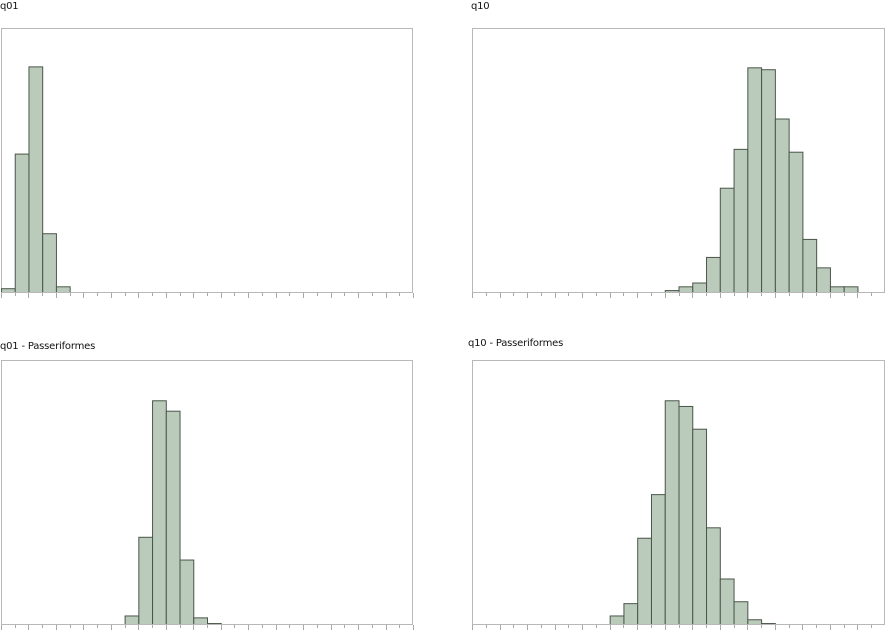  I want to click on panel-title-q01-passeriformes: q01 - Passeriformes, so click(48, 346).